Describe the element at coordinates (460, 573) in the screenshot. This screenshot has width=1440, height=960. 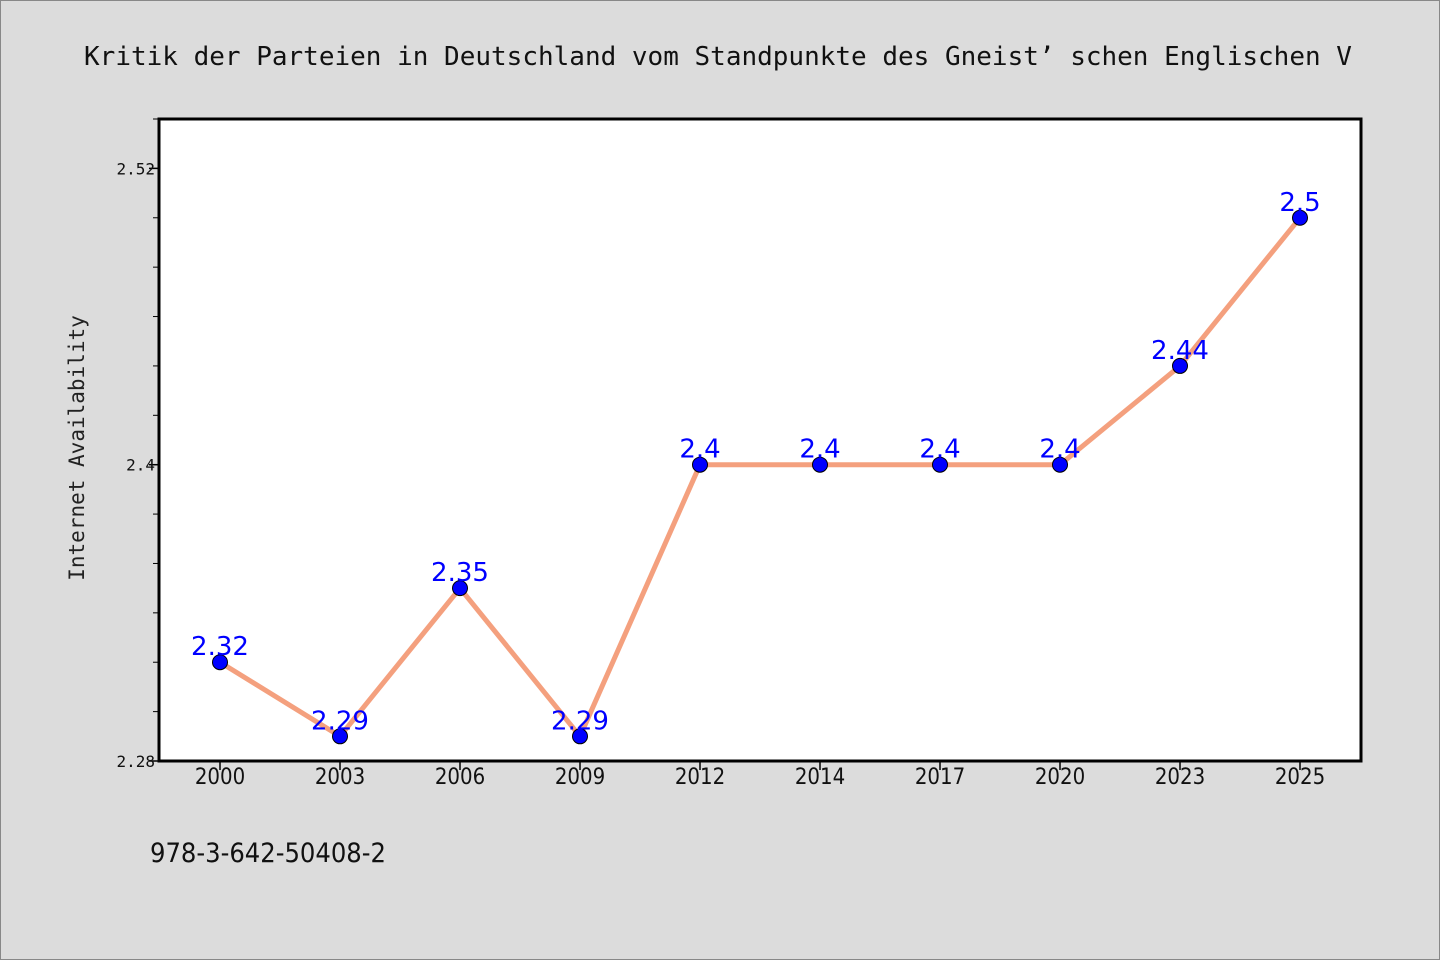
I see `data-label: 2.35` at that location.